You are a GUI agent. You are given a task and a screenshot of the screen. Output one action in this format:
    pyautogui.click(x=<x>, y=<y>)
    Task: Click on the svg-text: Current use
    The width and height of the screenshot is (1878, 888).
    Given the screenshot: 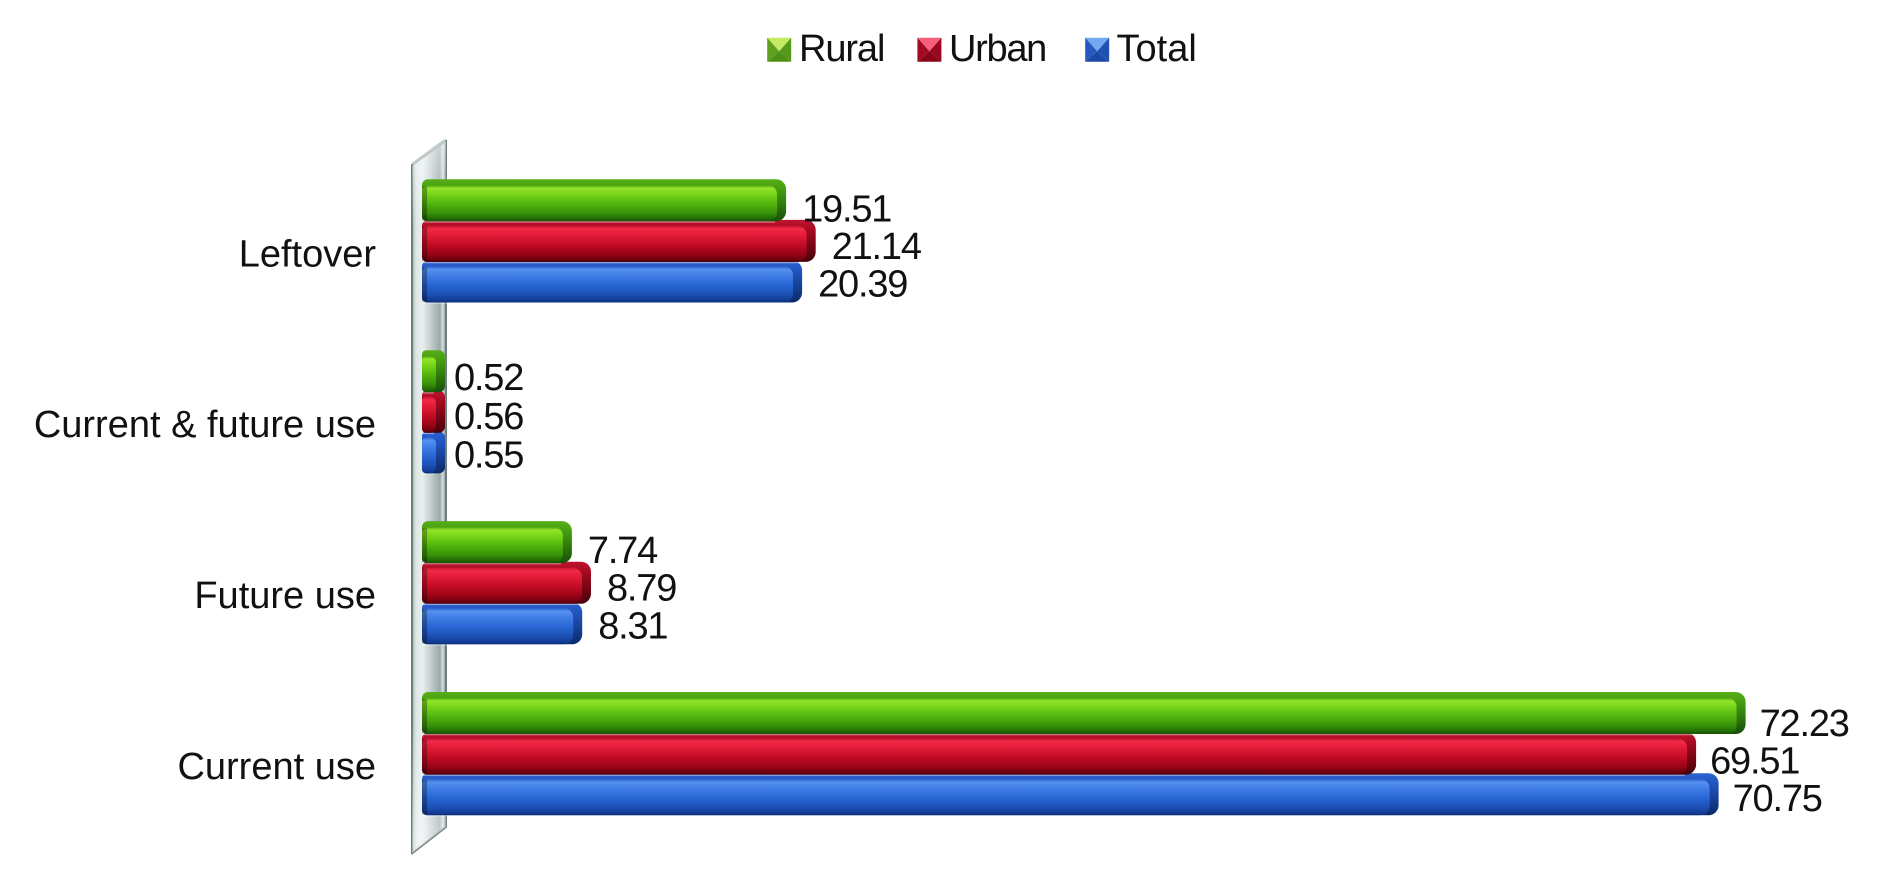 What is the action you would take?
    pyautogui.click(x=276, y=767)
    